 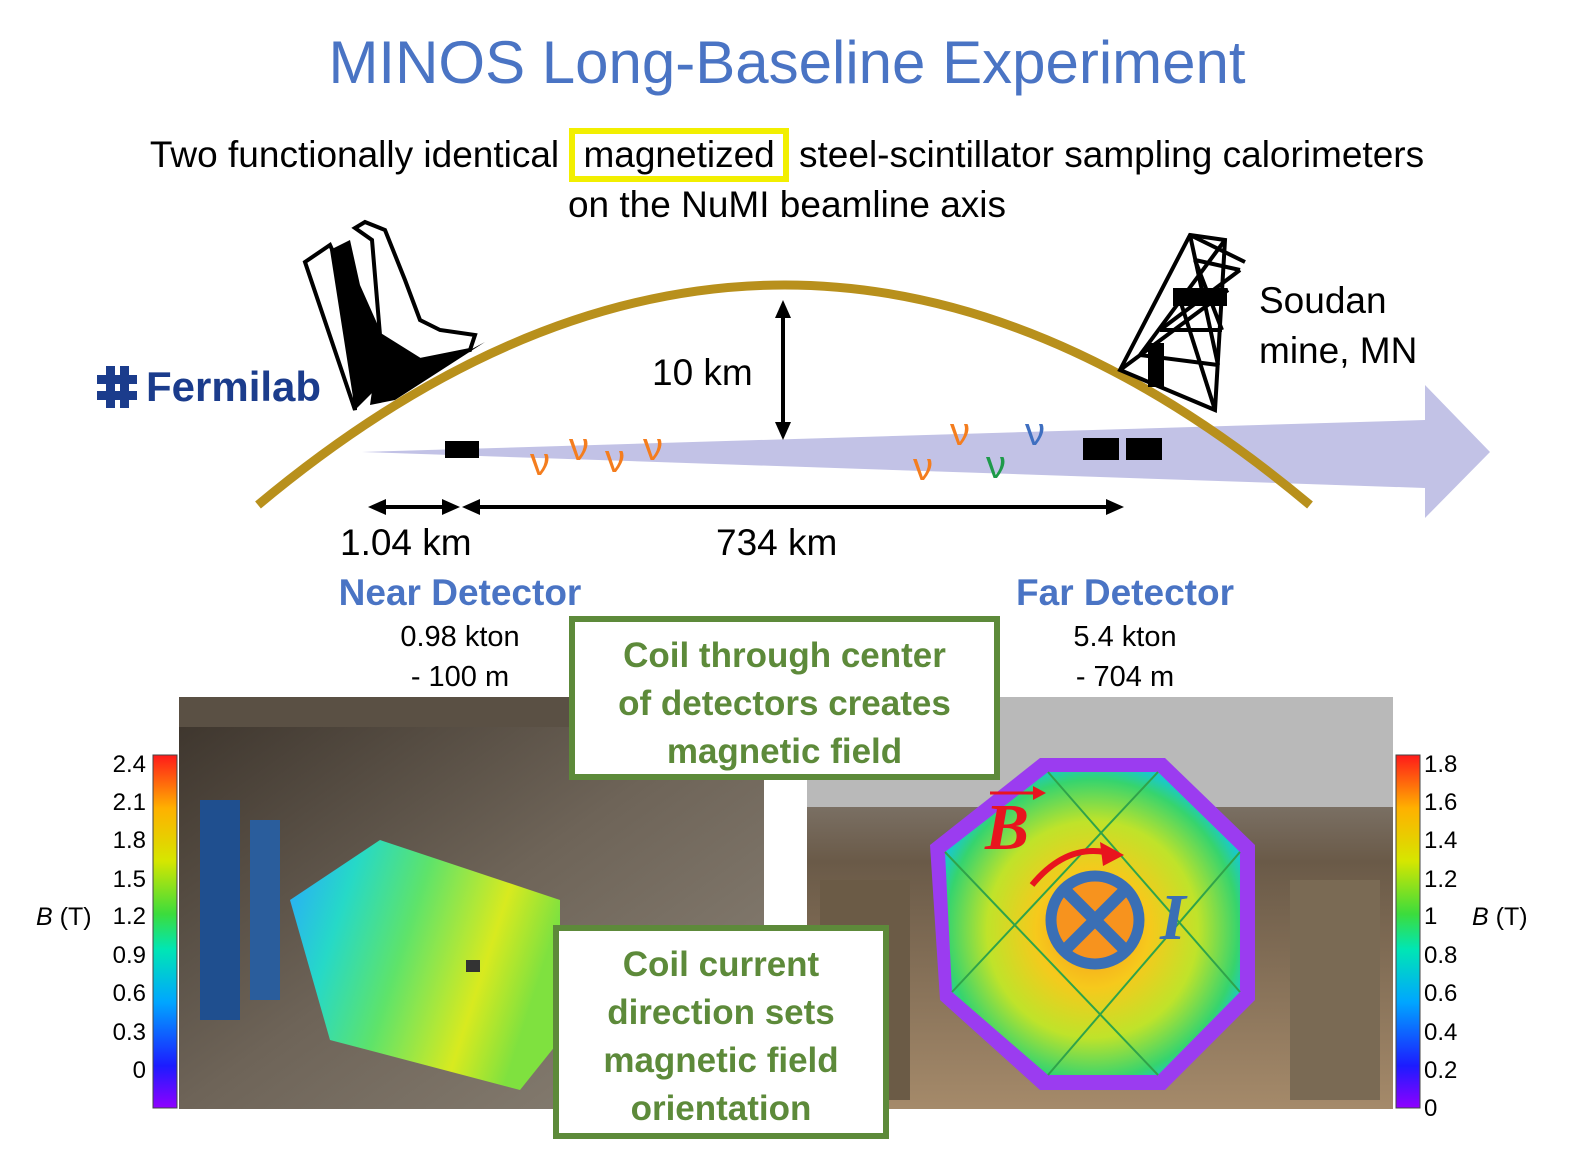 I want to click on near-detector-depth: - 100 m, so click(x=460, y=677).